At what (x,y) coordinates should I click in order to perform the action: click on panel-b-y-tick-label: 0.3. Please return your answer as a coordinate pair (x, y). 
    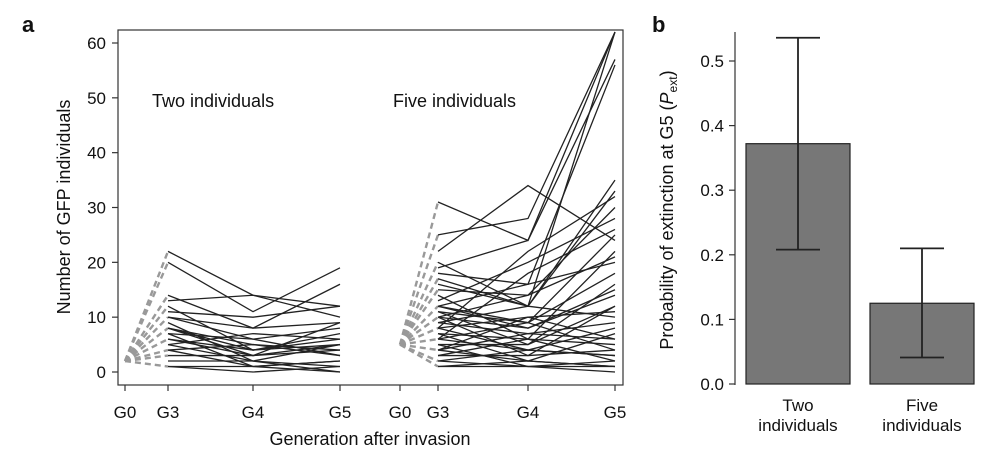
    Looking at the image, I should click on (712, 190).